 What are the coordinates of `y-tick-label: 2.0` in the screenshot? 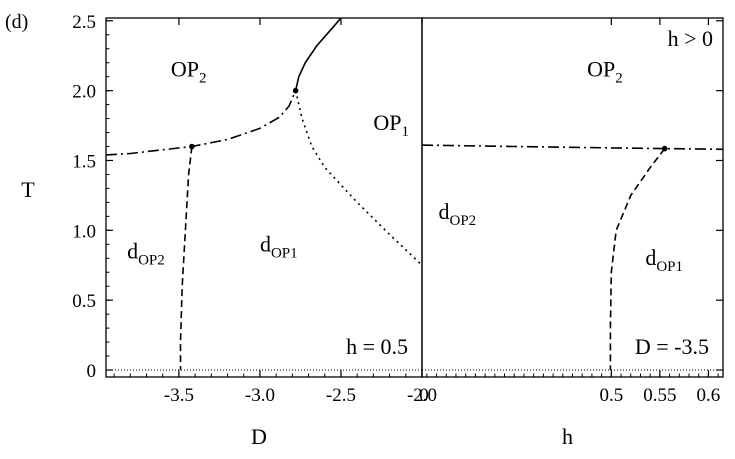 It's located at (84, 92).